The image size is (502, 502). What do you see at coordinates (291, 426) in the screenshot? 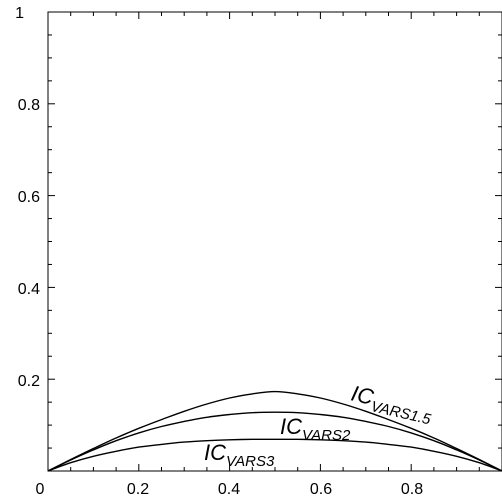
I see `curve-label-vars2-main: IC` at bounding box center [291, 426].